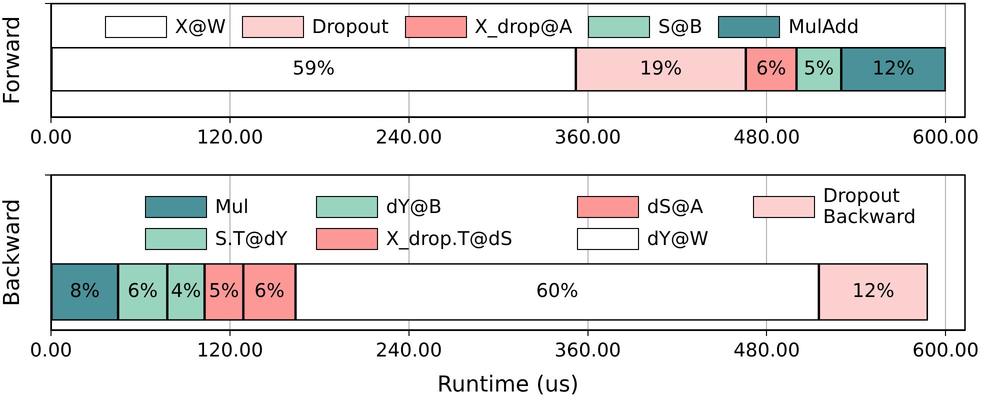 The image size is (987, 399). Describe the element at coordinates (85, 291) in the screenshot. I see `annotation: 8%` at that location.